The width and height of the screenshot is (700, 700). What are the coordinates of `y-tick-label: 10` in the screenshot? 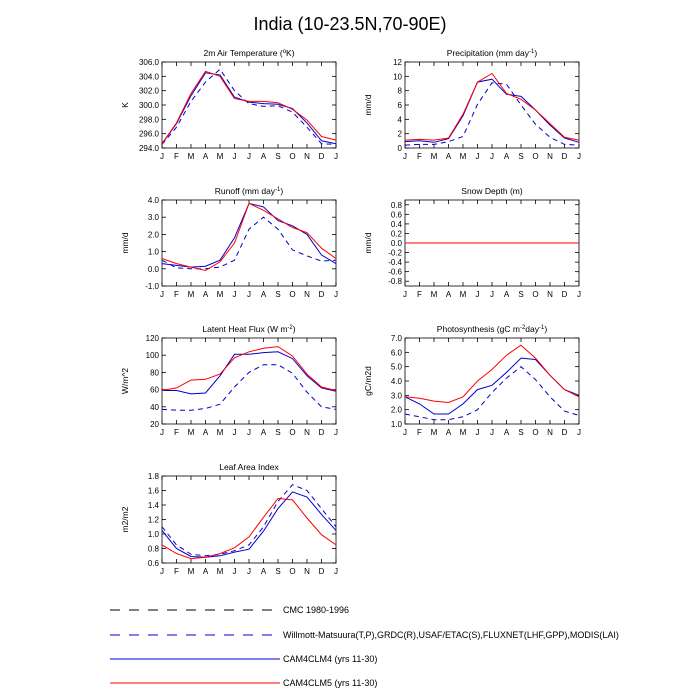 It's located at (397, 76).